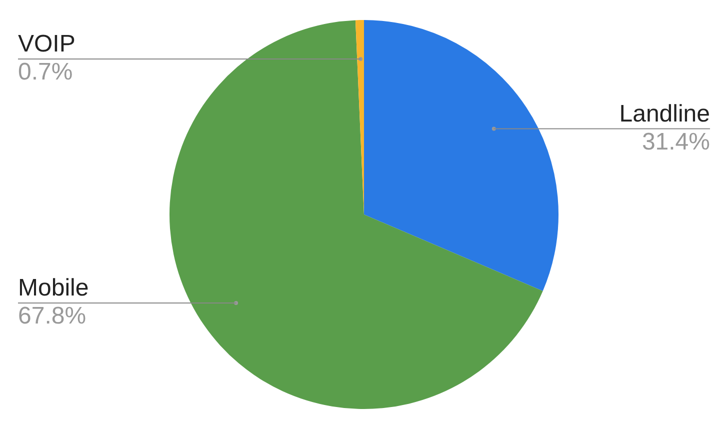 Image resolution: width=728 pixels, height=423 pixels. What do you see at coordinates (664, 114) in the screenshot?
I see `slice-label: Landline` at bounding box center [664, 114].